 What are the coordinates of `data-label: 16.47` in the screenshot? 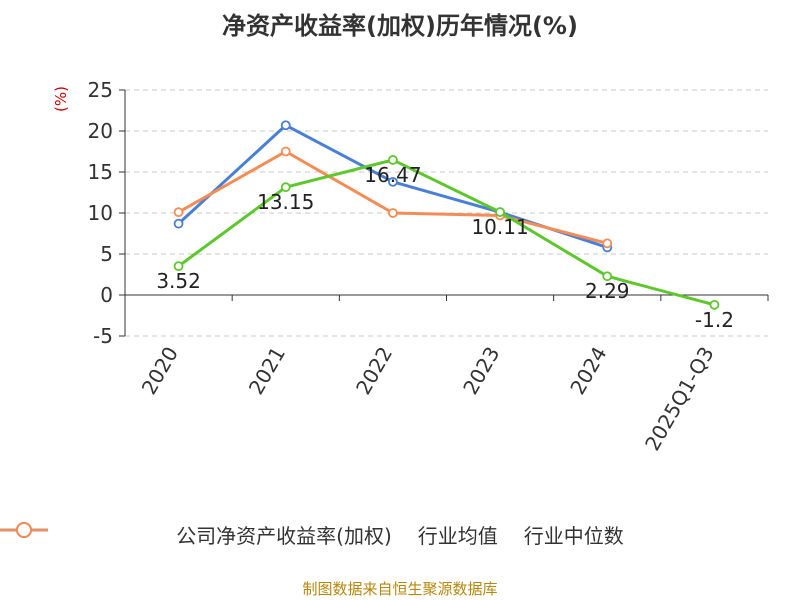 It's located at (392, 175).